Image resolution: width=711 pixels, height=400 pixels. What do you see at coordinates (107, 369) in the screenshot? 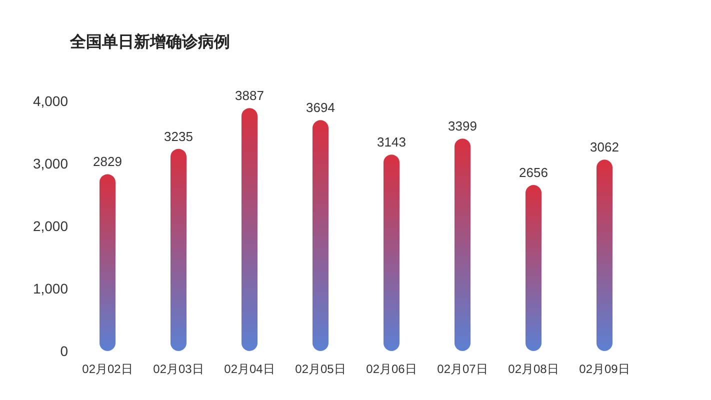
I see `x-tick-label: 02月02日` at bounding box center [107, 369].